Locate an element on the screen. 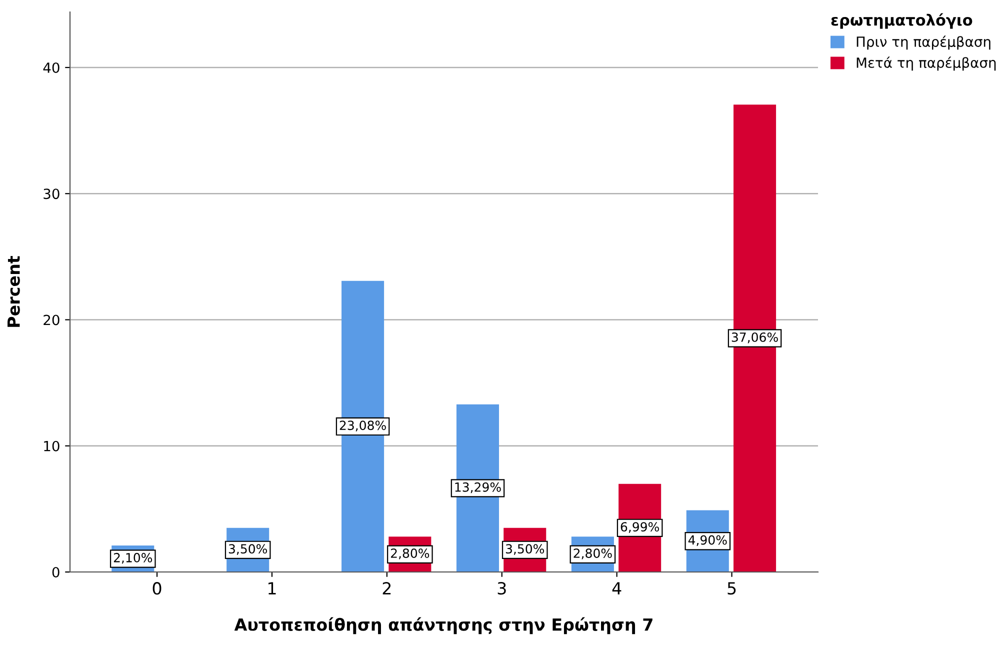 The height and width of the screenshot is (645, 997). x-tick-label: 4 is located at coordinates (617, 588).